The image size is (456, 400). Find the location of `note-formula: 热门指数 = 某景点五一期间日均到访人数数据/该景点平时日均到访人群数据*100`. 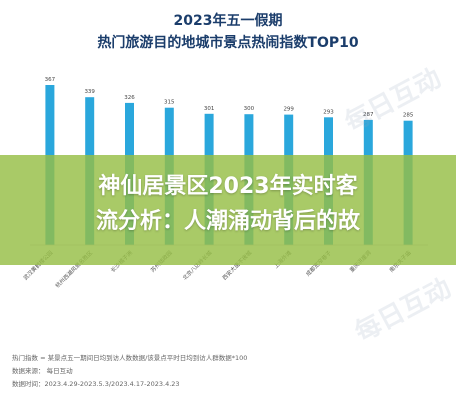

note-formula: 热门指数 = 某景点五一期间日均到访人数数据/该景点平时日均到访人群数据*100 is located at coordinates (130, 358).